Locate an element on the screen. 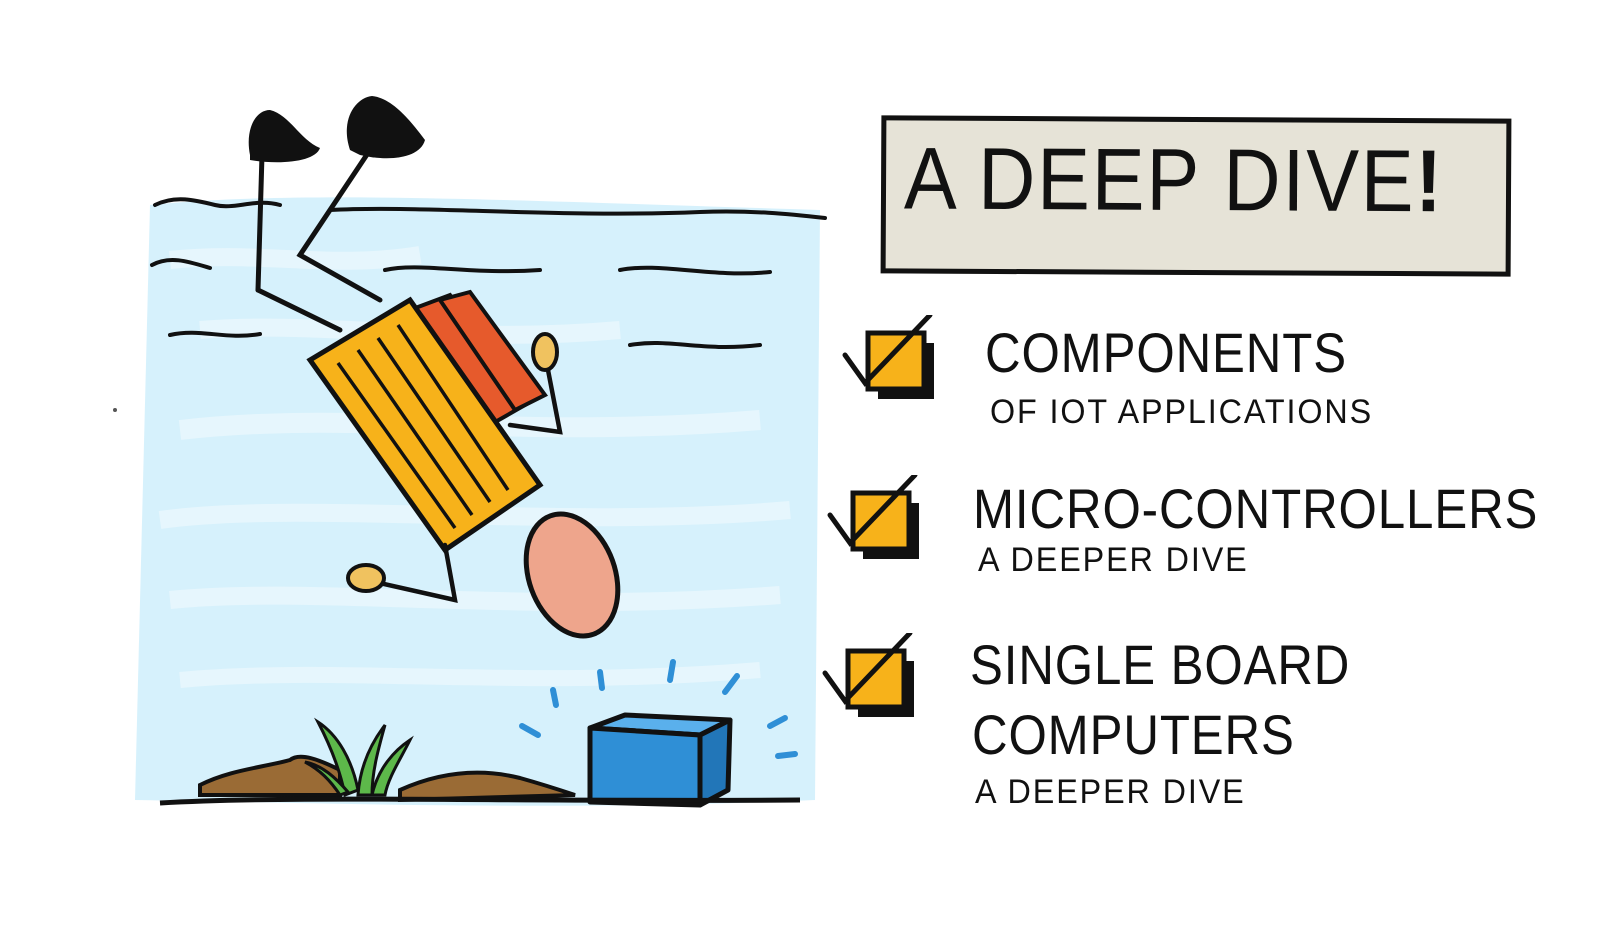 The width and height of the screenshot is (1617, 937). title-box: A DEEP DIVE! is located at coordinates (1196, 196).